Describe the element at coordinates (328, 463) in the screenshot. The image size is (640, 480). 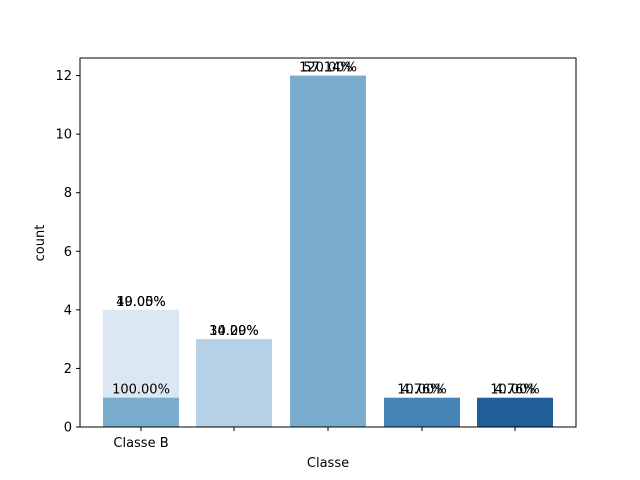
I see `x-axis-label: Classe` at that location.